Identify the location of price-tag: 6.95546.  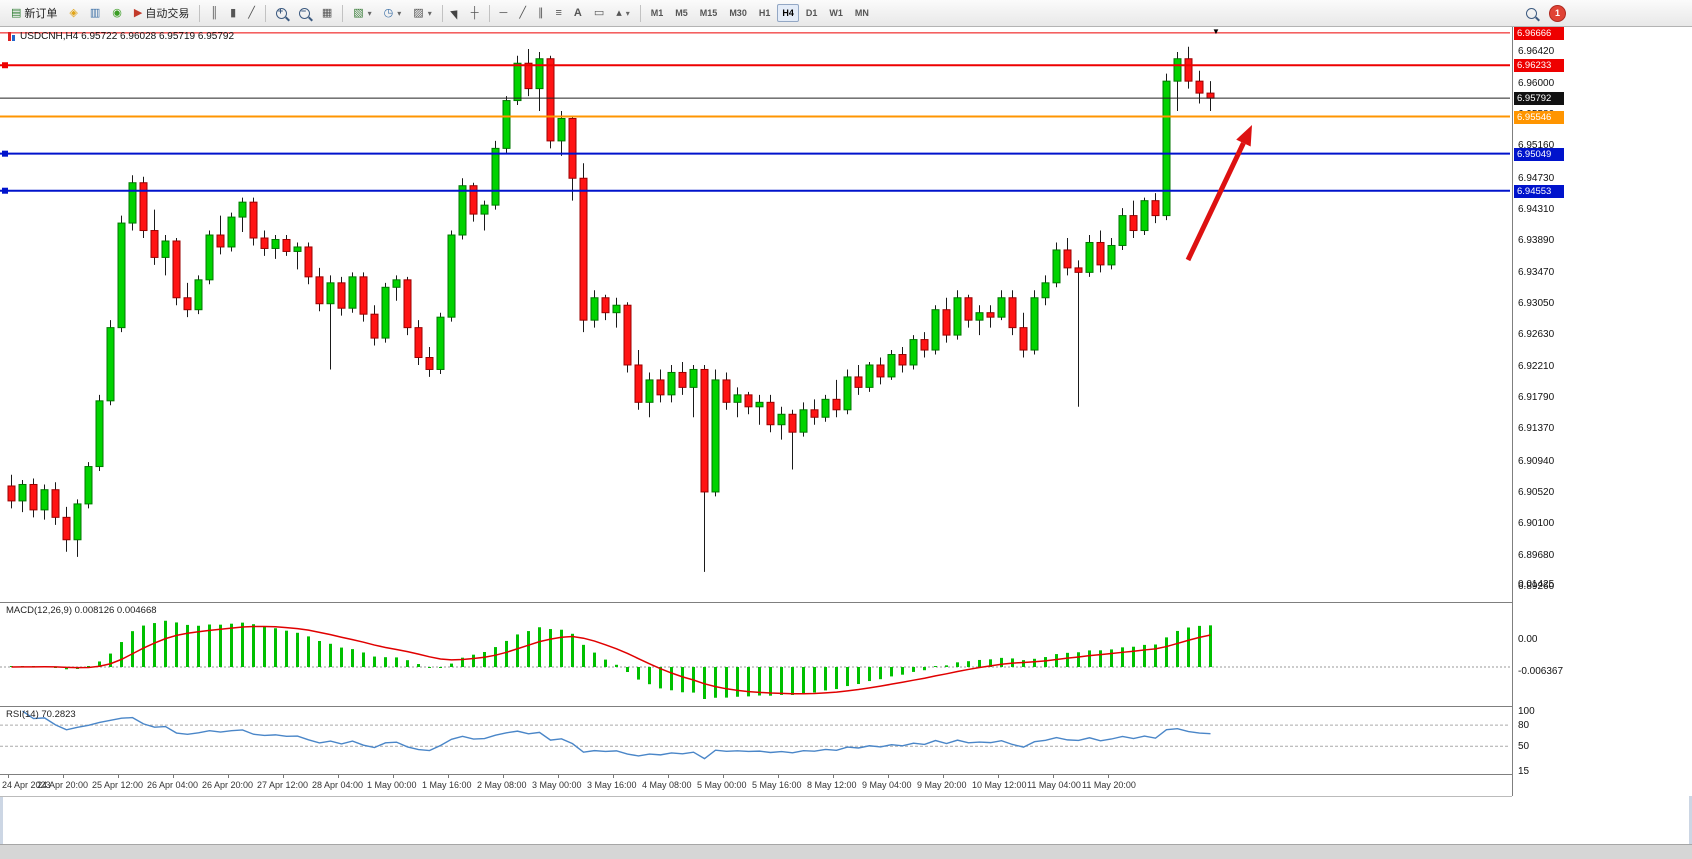
(1539, 117).